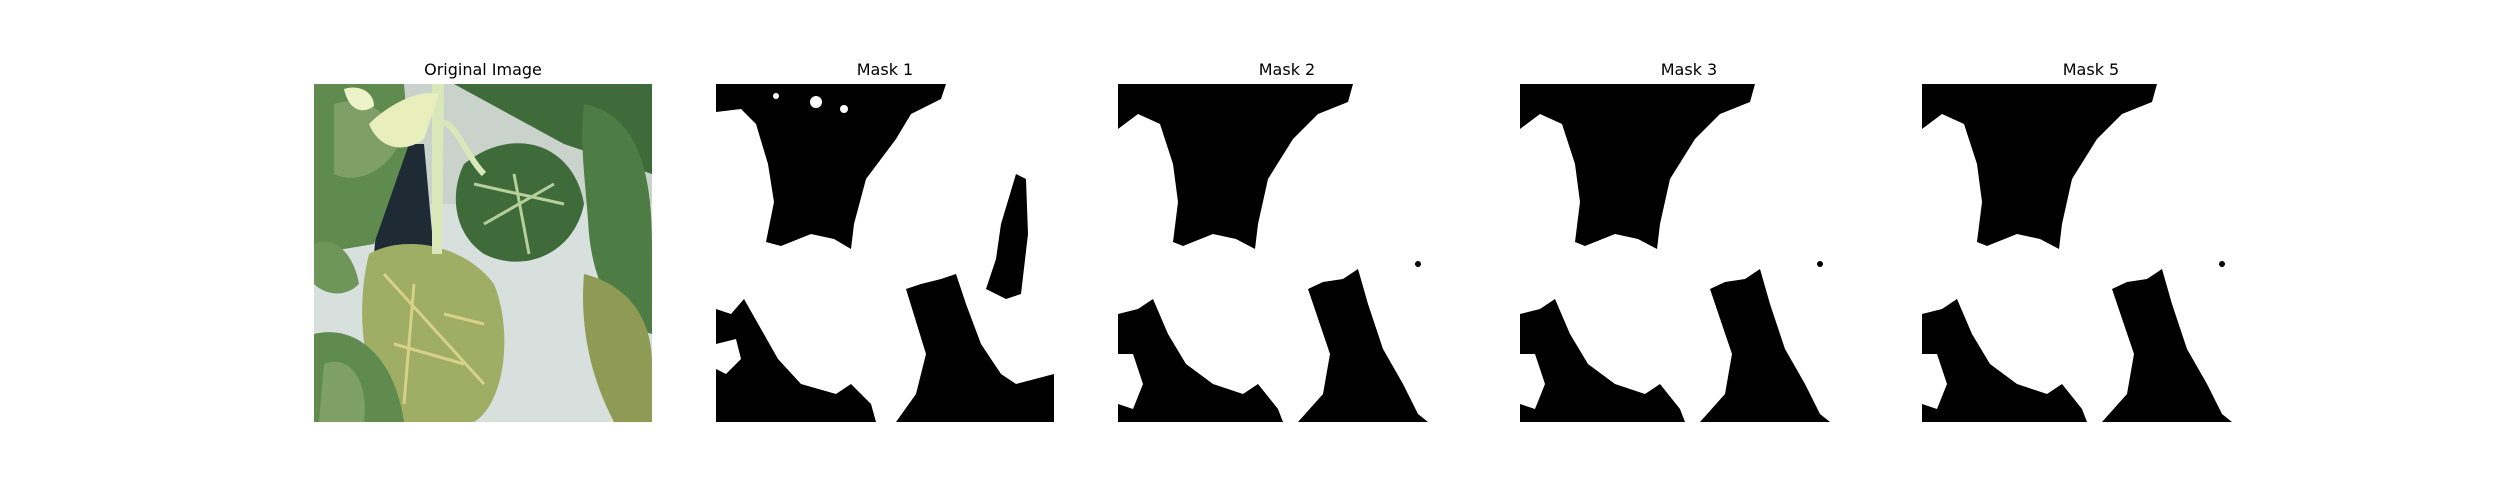 The image size is (2500, 500). Describe the element at coordinates (483, 253) in the screenshot. I see `original-plant-photo` at that location.